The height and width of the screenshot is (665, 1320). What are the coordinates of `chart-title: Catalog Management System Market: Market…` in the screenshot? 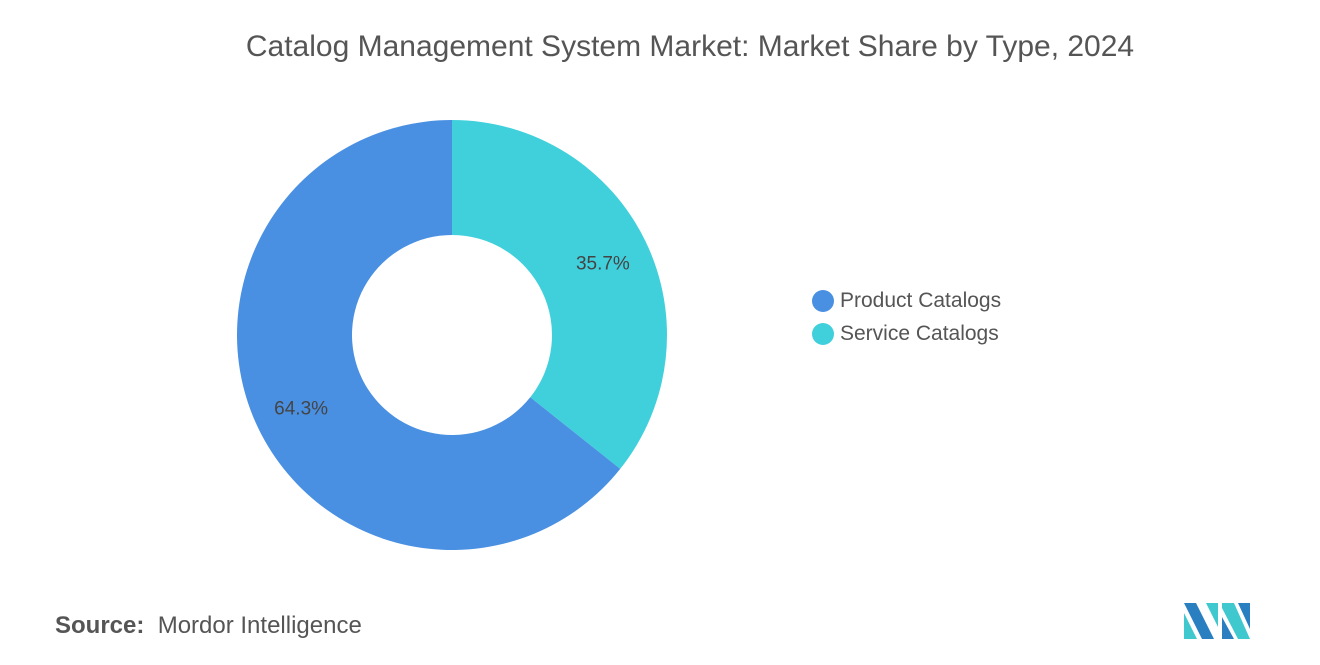 It's located at (690, 46).